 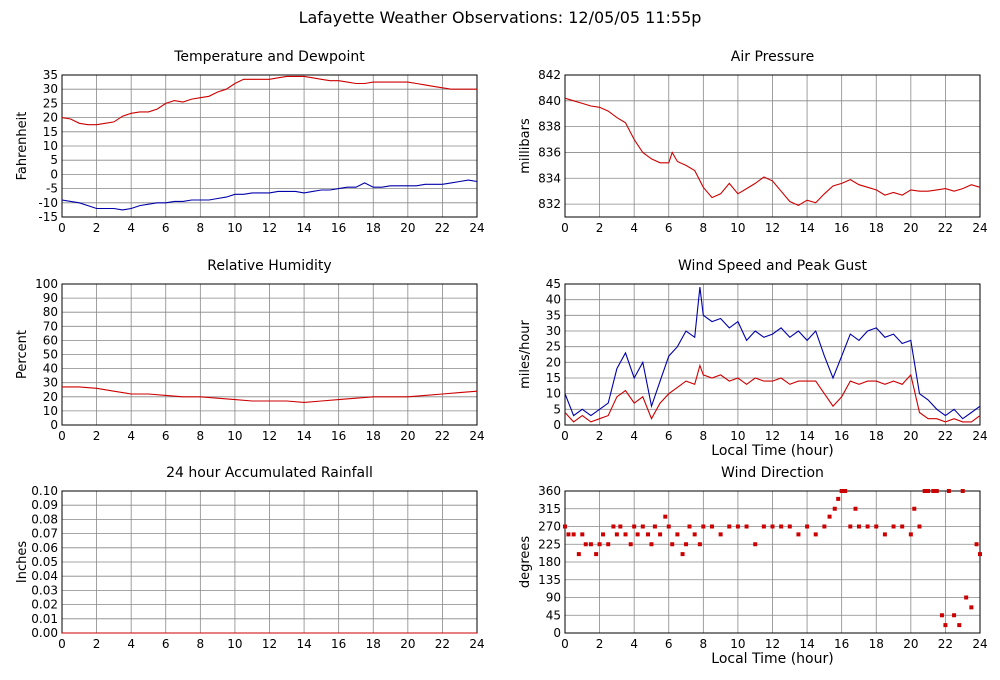 What do you see at coordinates (44, 534) in the screenshot?
I see `y-tick-label: 0.07` at bounding box center [44, 534].